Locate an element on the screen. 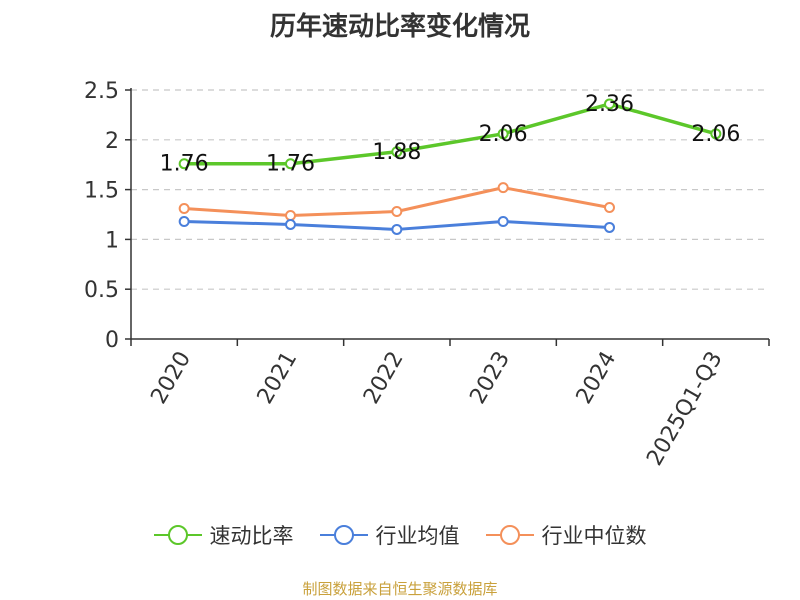  y-tick-label: 2 is located at coordinates (112, 141).